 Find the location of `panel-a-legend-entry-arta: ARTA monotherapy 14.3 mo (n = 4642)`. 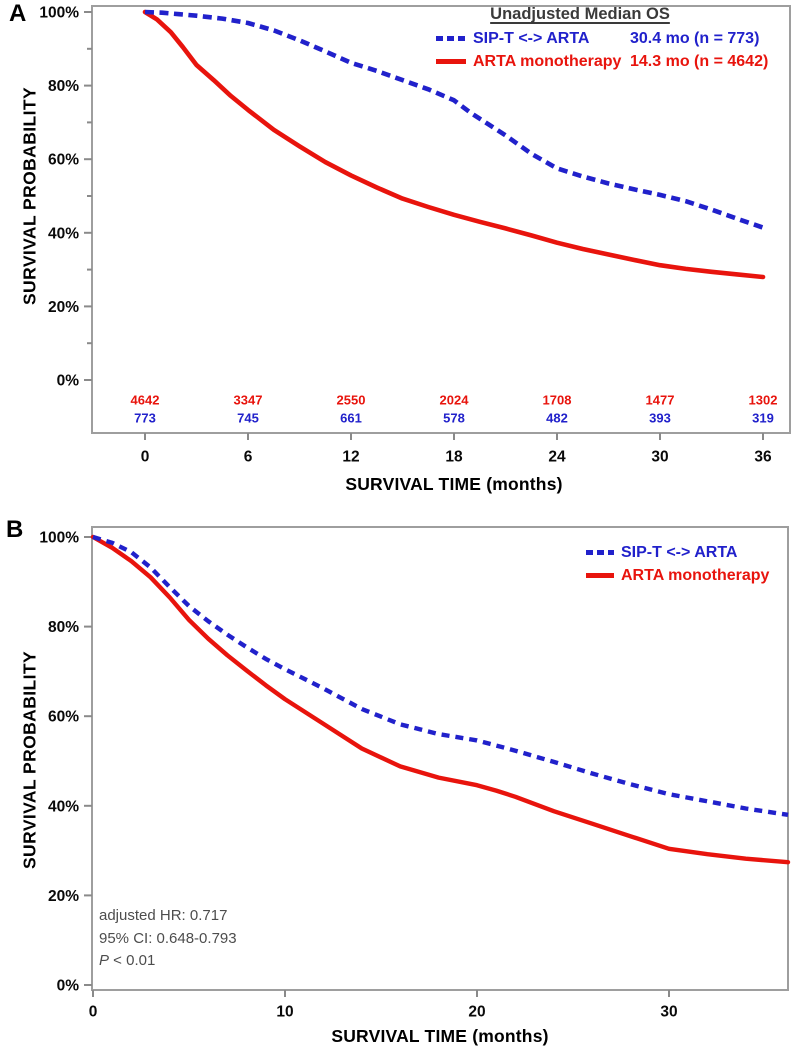

panel-a-legend-entry-arta: ARTA monotherapy 14.3 mo (n = 4642) is located at coordinates (602, 61).